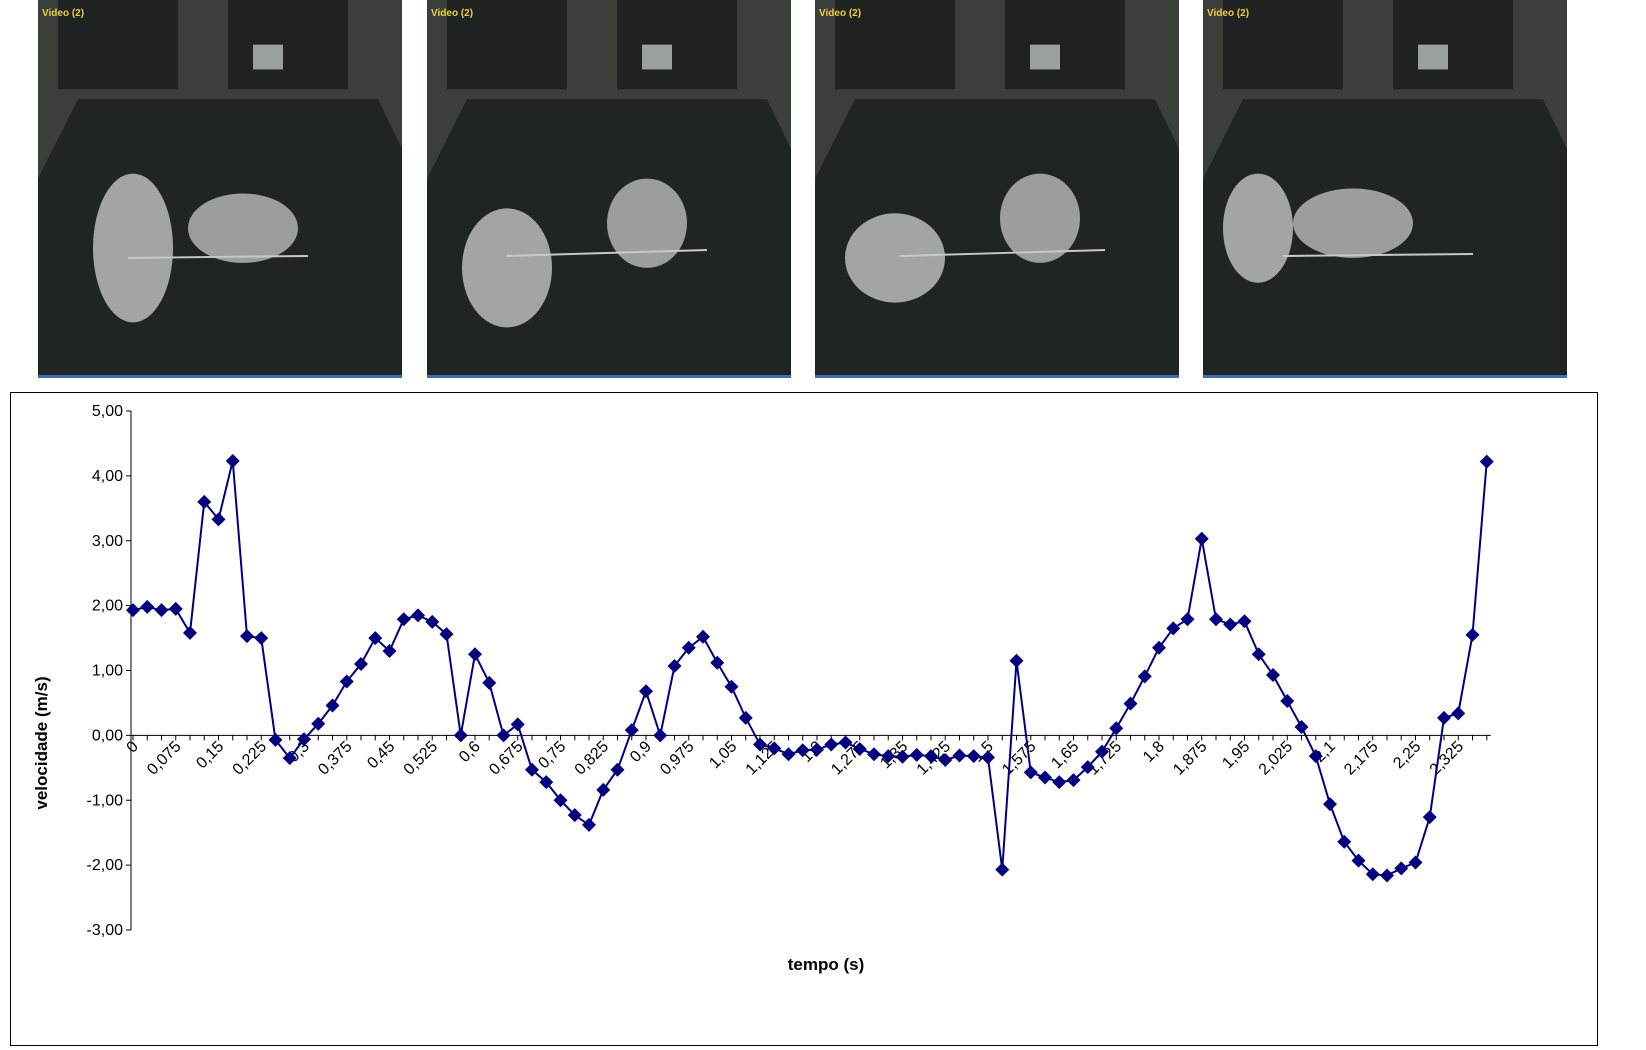 This screenshot has width=1646, height=1050. Describe the element at coordinates (335, 758) in the screenshot. I see `x-tick-label: 0,375` at that location.